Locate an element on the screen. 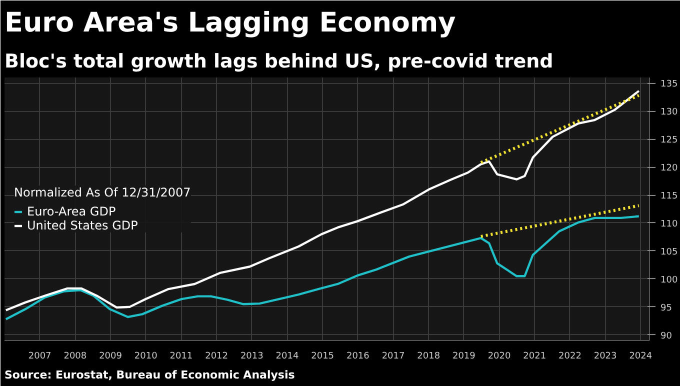 This screenshot has height=386, width=680. x-tick-label: 2011 is located at coordinates (181, 357).